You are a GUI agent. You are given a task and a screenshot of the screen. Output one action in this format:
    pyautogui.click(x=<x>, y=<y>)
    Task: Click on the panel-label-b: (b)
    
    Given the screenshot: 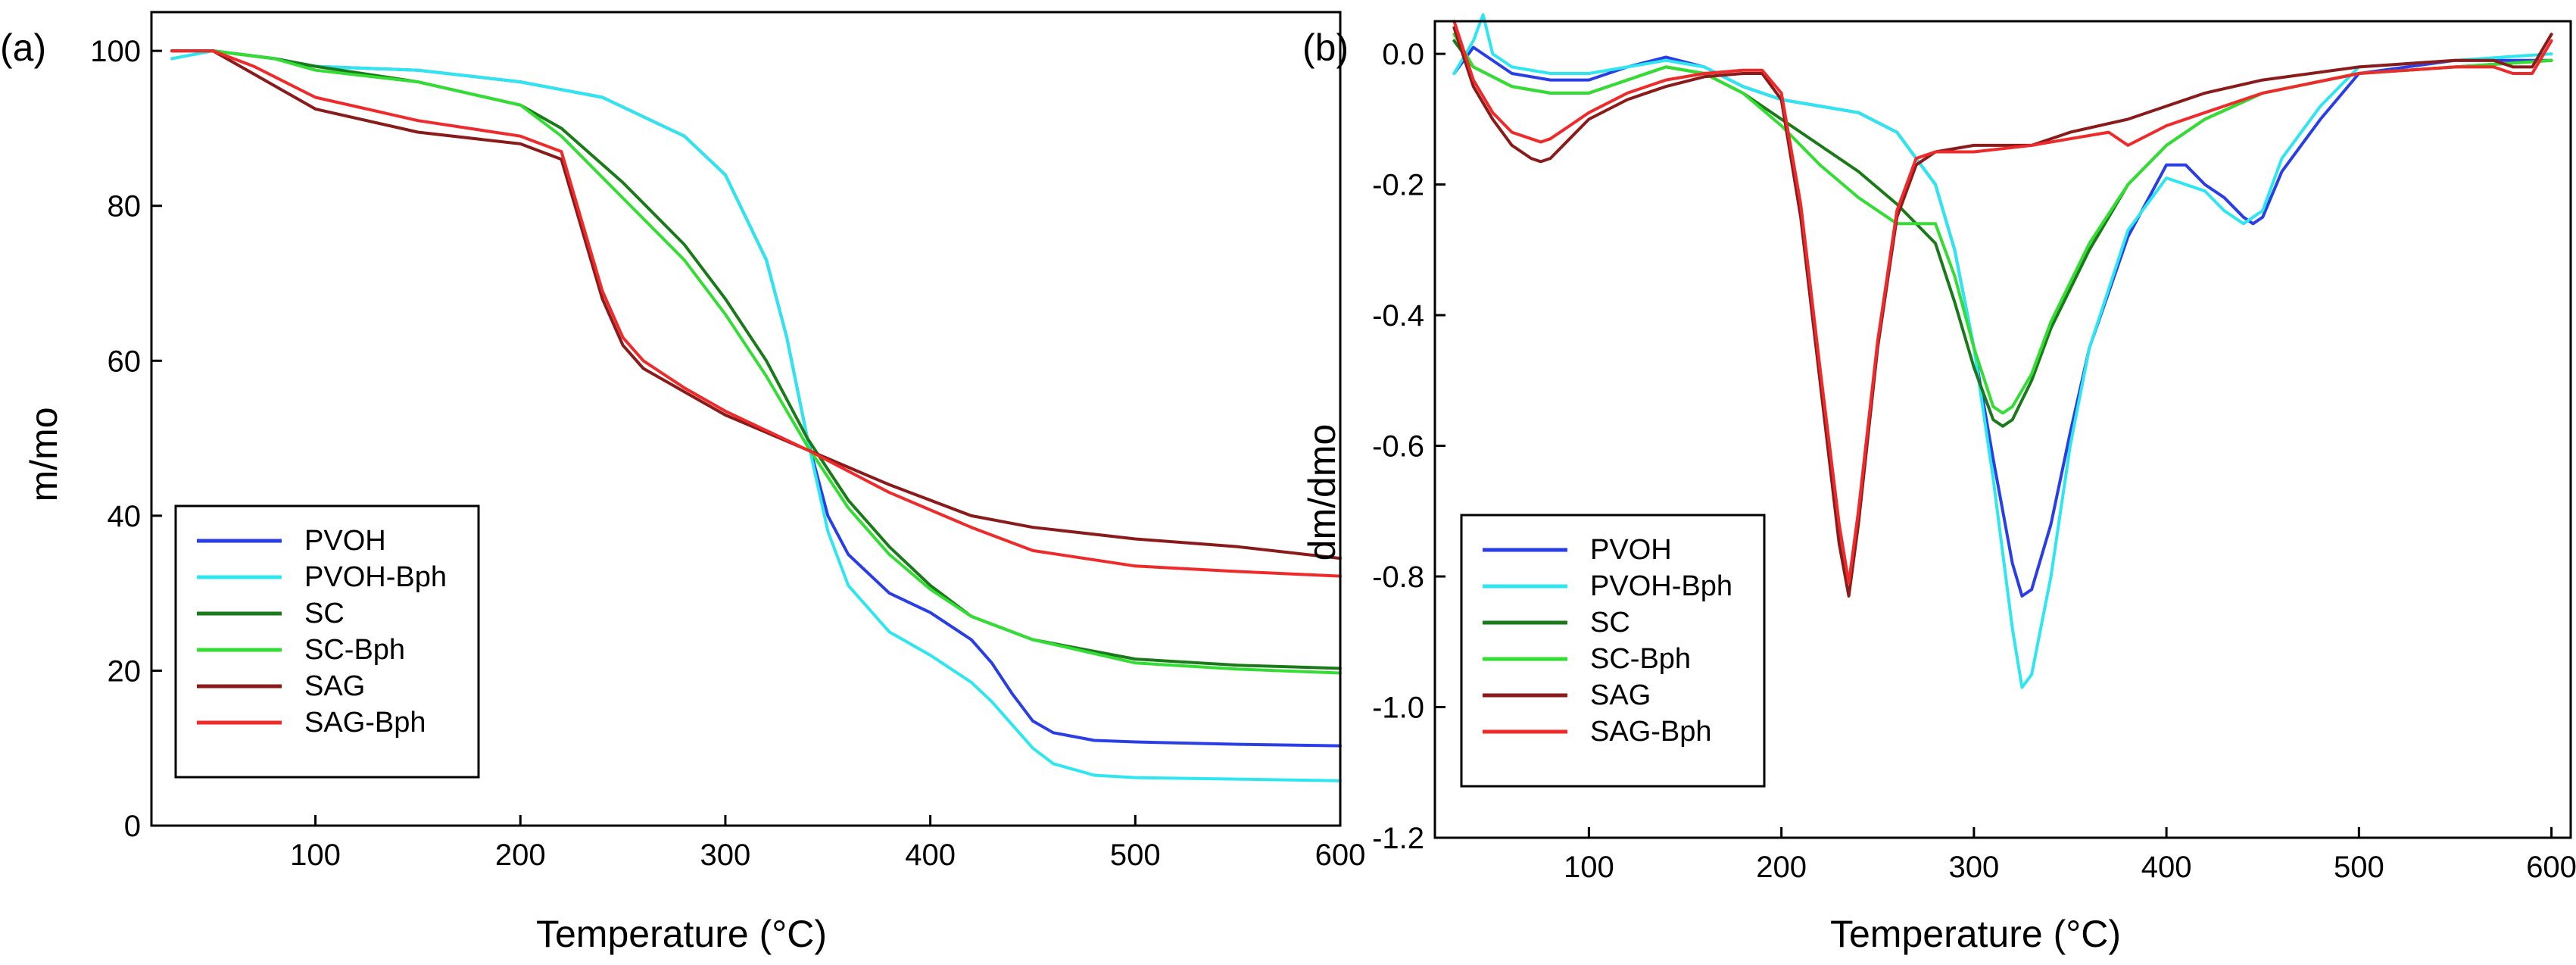 What is the action you would take?
    pyautogui.click(x=1325, y=48)
    